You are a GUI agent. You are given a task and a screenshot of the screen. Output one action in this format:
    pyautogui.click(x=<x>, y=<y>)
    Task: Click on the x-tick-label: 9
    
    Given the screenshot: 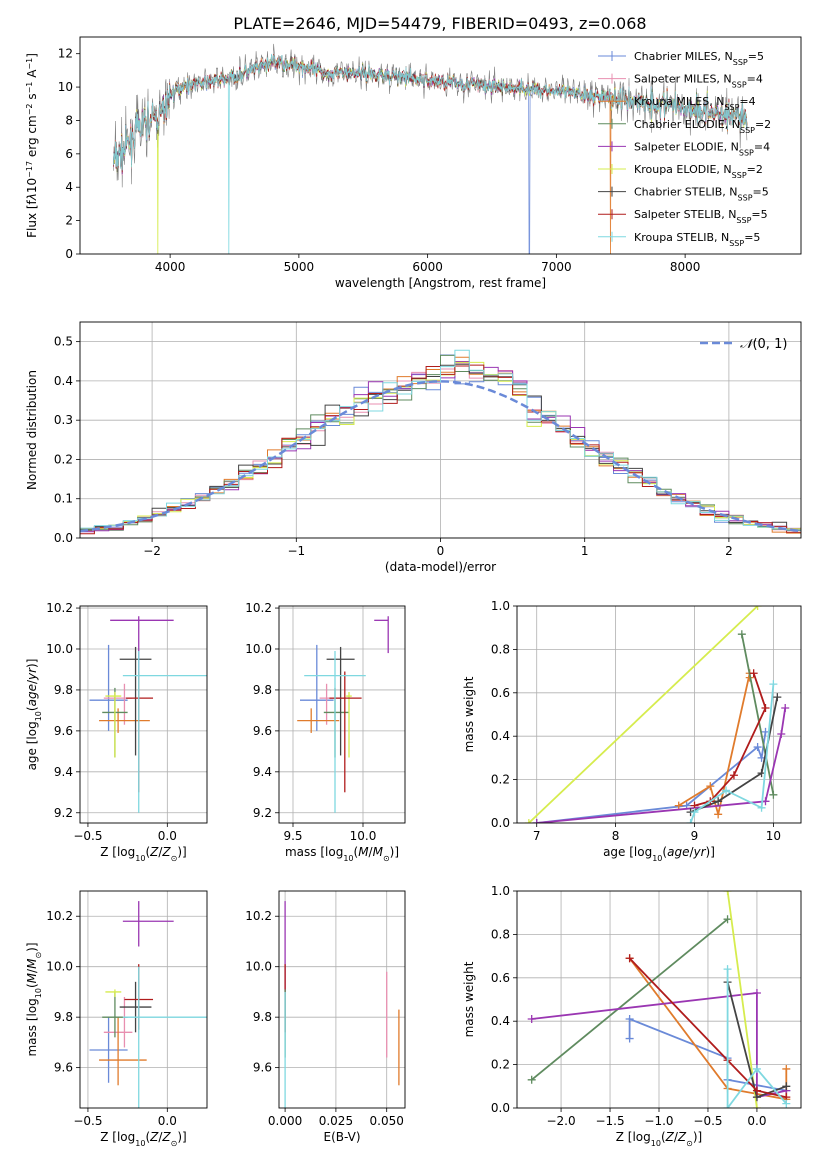 What is the action you would take?
    pyautogui.click(x=695, y=836)
    